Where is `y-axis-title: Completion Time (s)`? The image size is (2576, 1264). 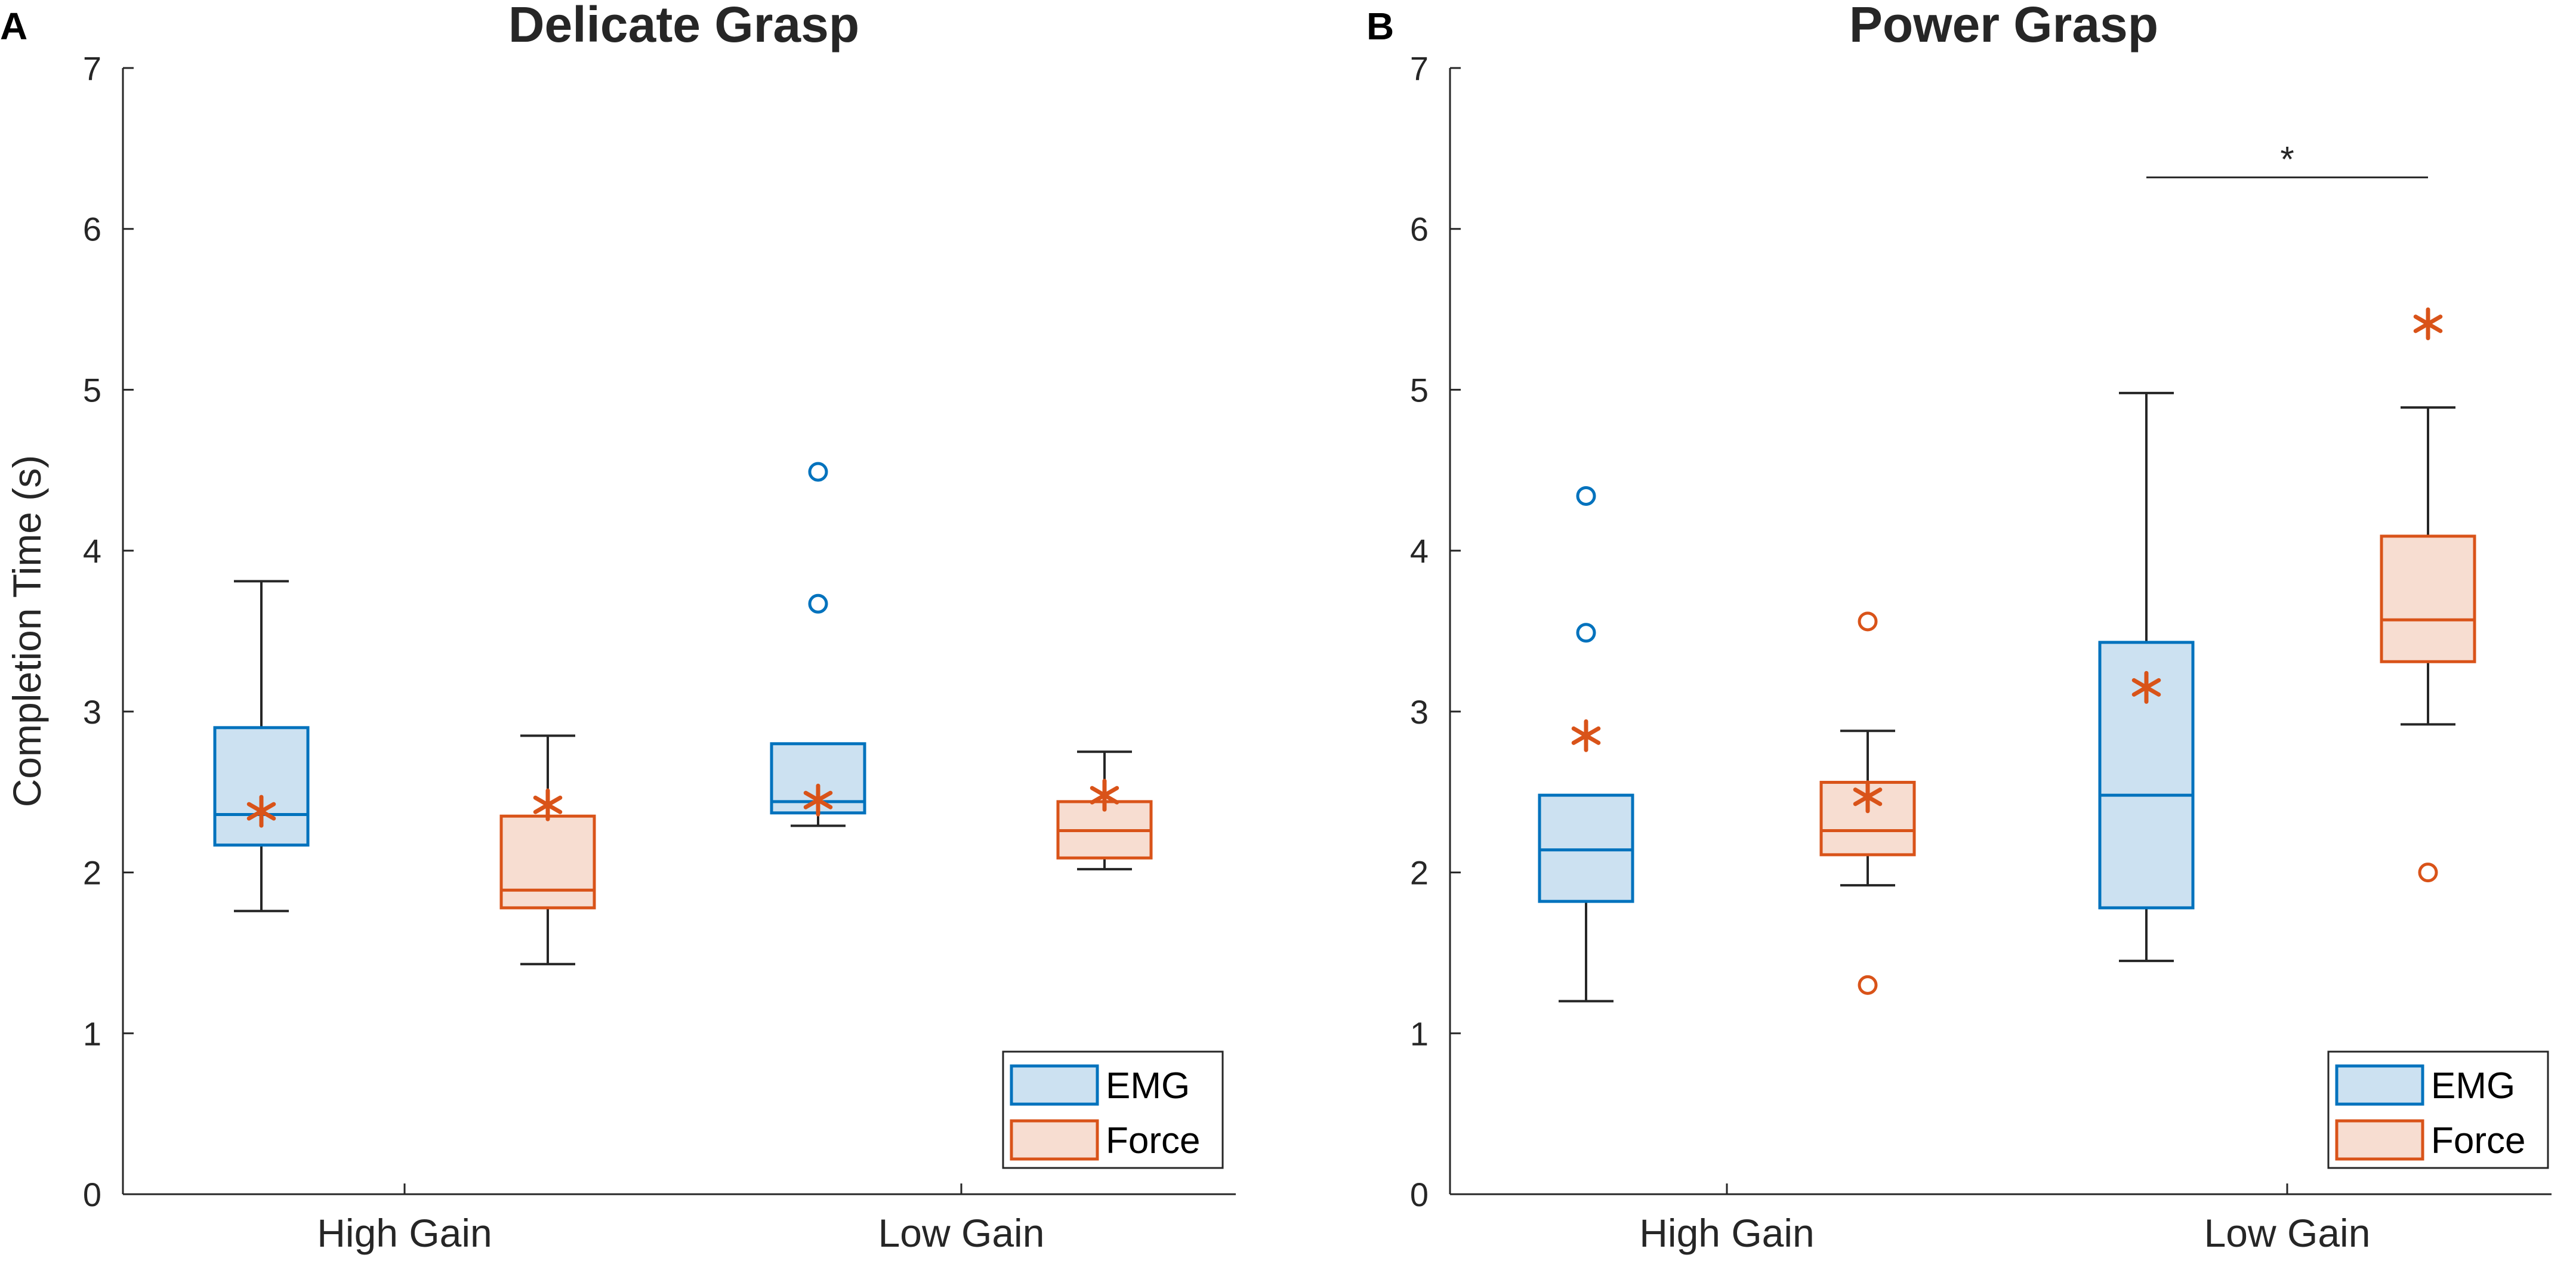 y-axis-title: Completion Time (s) is located at coordinates (27, 631).